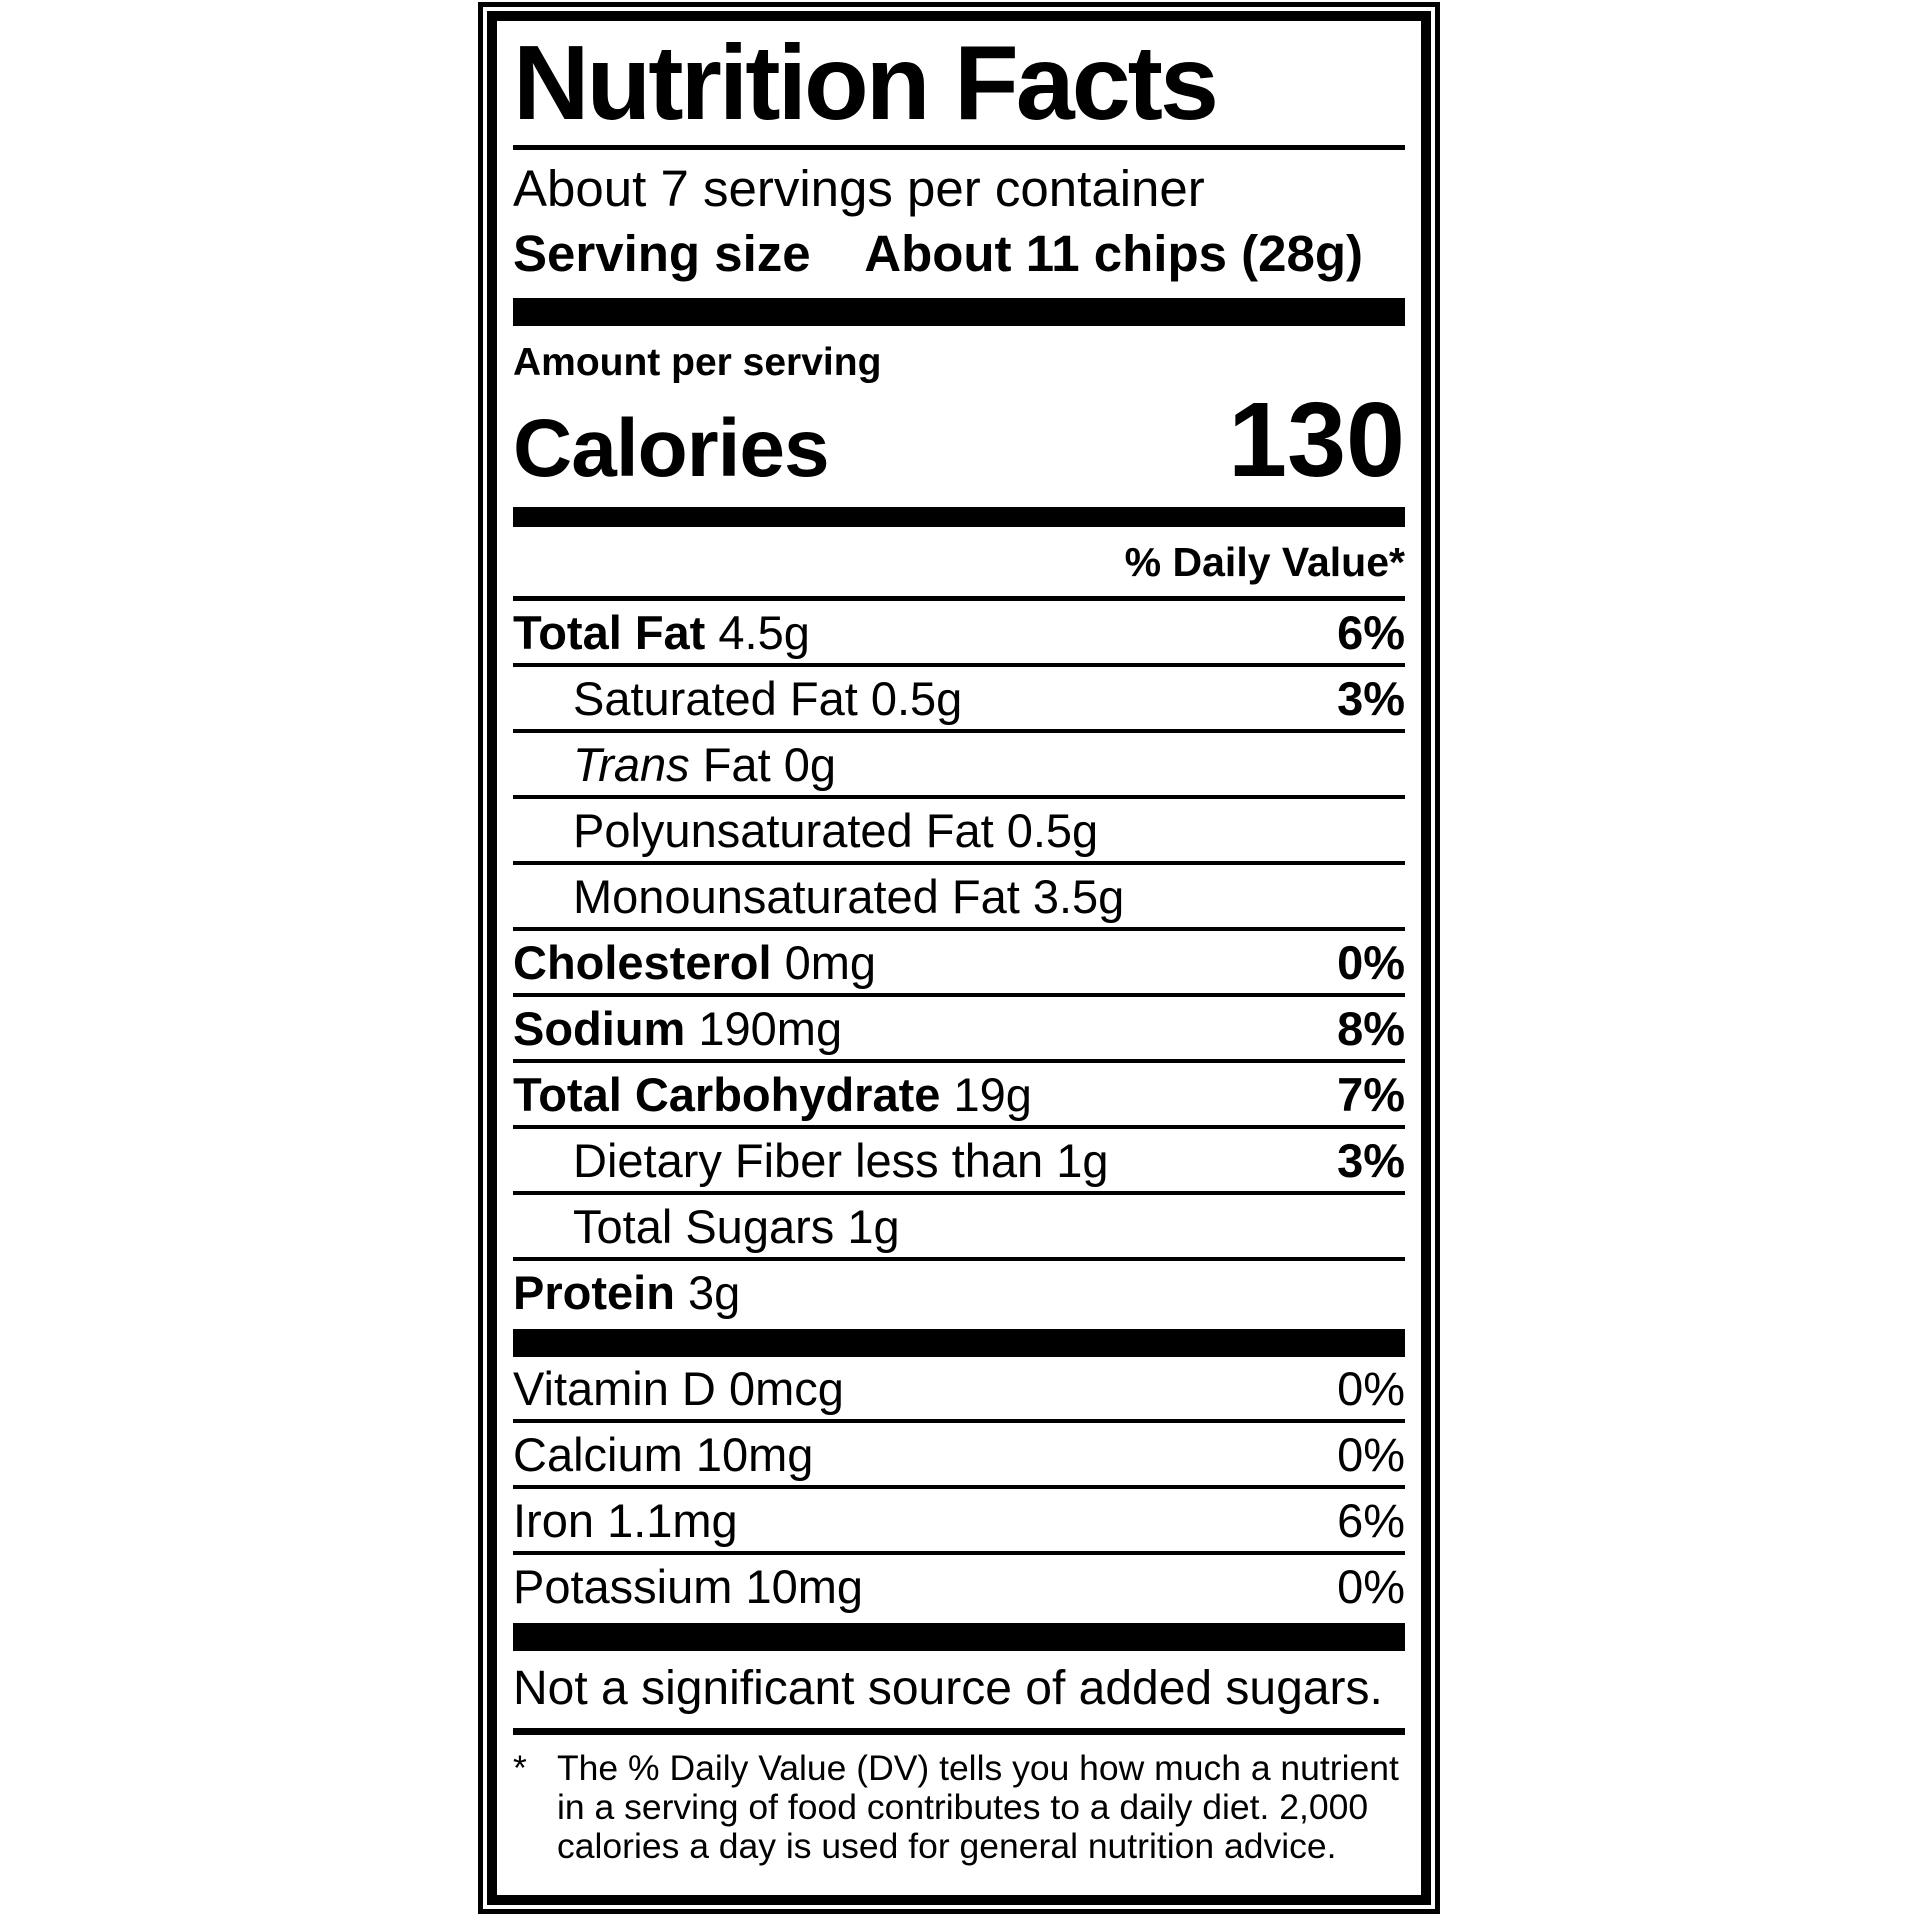 Image resolution: width=1920 pixels, height=1920 pixels. I want to click on nutrient-row-dietary-fiber: Dietary Fiber less than 1g 3%, so click(959, 1158).